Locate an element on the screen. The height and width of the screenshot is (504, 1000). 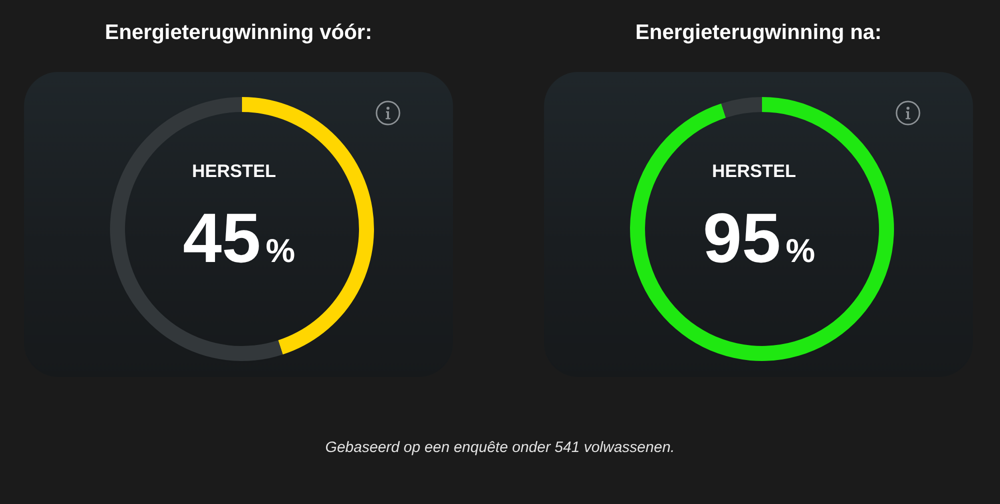
chart-title: Energieterugwinning na: is located at coordinates (758, 33).